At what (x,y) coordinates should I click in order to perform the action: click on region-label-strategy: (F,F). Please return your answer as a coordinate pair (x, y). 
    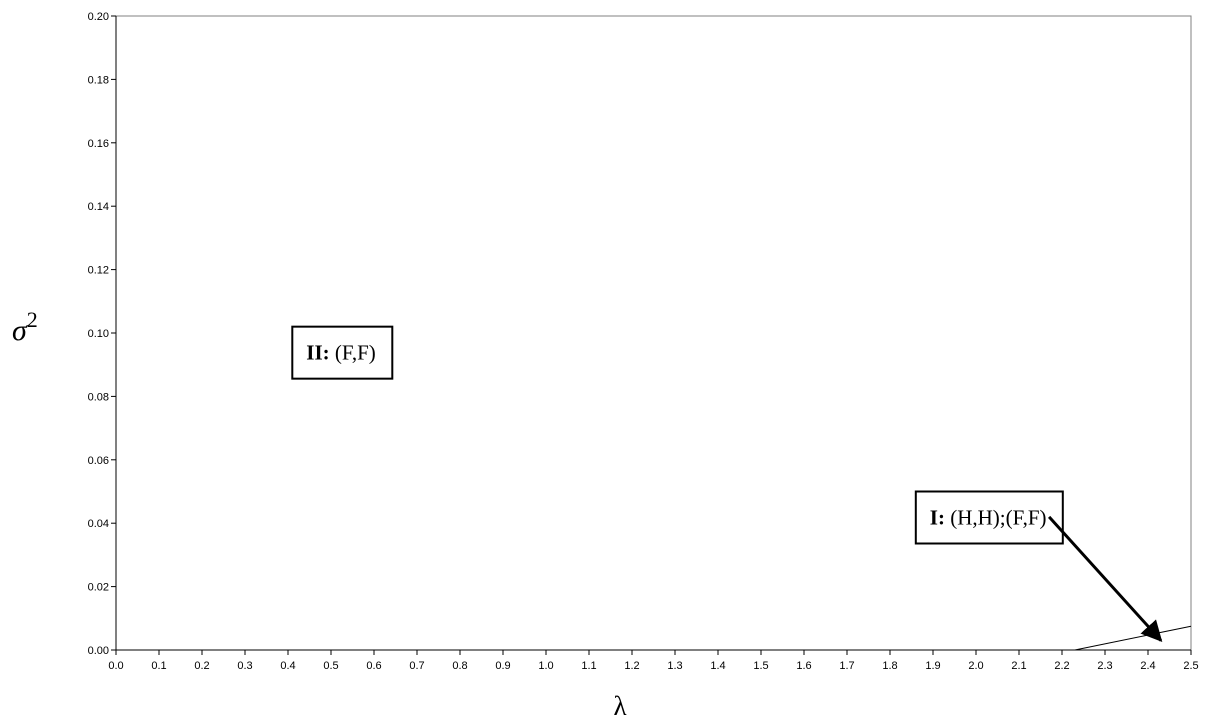
    Looking at the image, I should click on (353, 353).